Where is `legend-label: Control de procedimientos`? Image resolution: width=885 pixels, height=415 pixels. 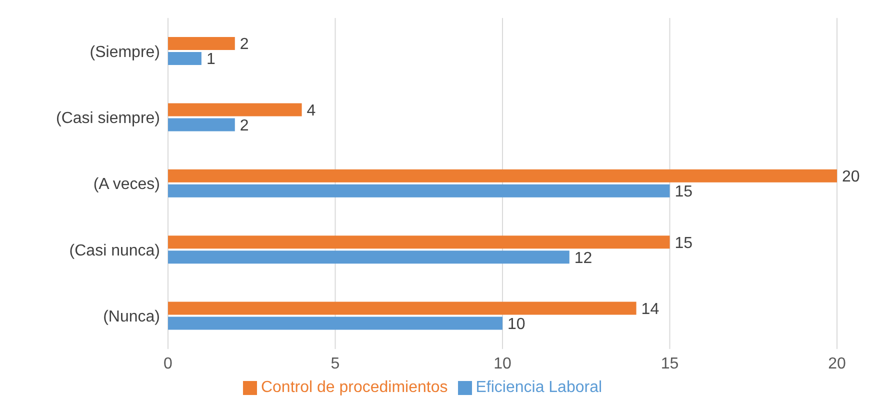
legend-label: Control de procedimientos is located at coordinates (354, 387).